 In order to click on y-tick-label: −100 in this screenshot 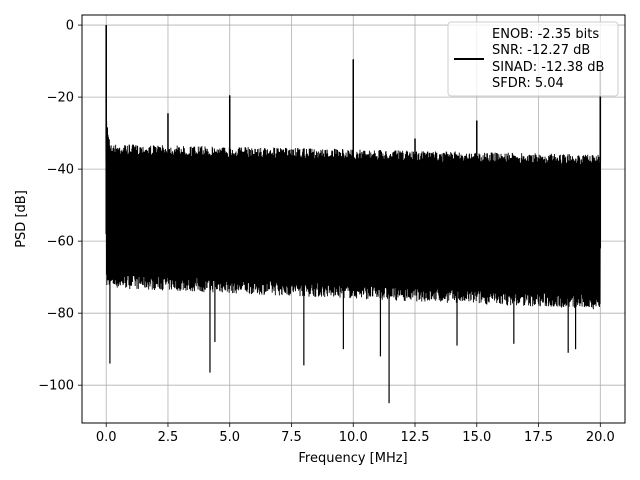, I will do `click(56, 386)`.